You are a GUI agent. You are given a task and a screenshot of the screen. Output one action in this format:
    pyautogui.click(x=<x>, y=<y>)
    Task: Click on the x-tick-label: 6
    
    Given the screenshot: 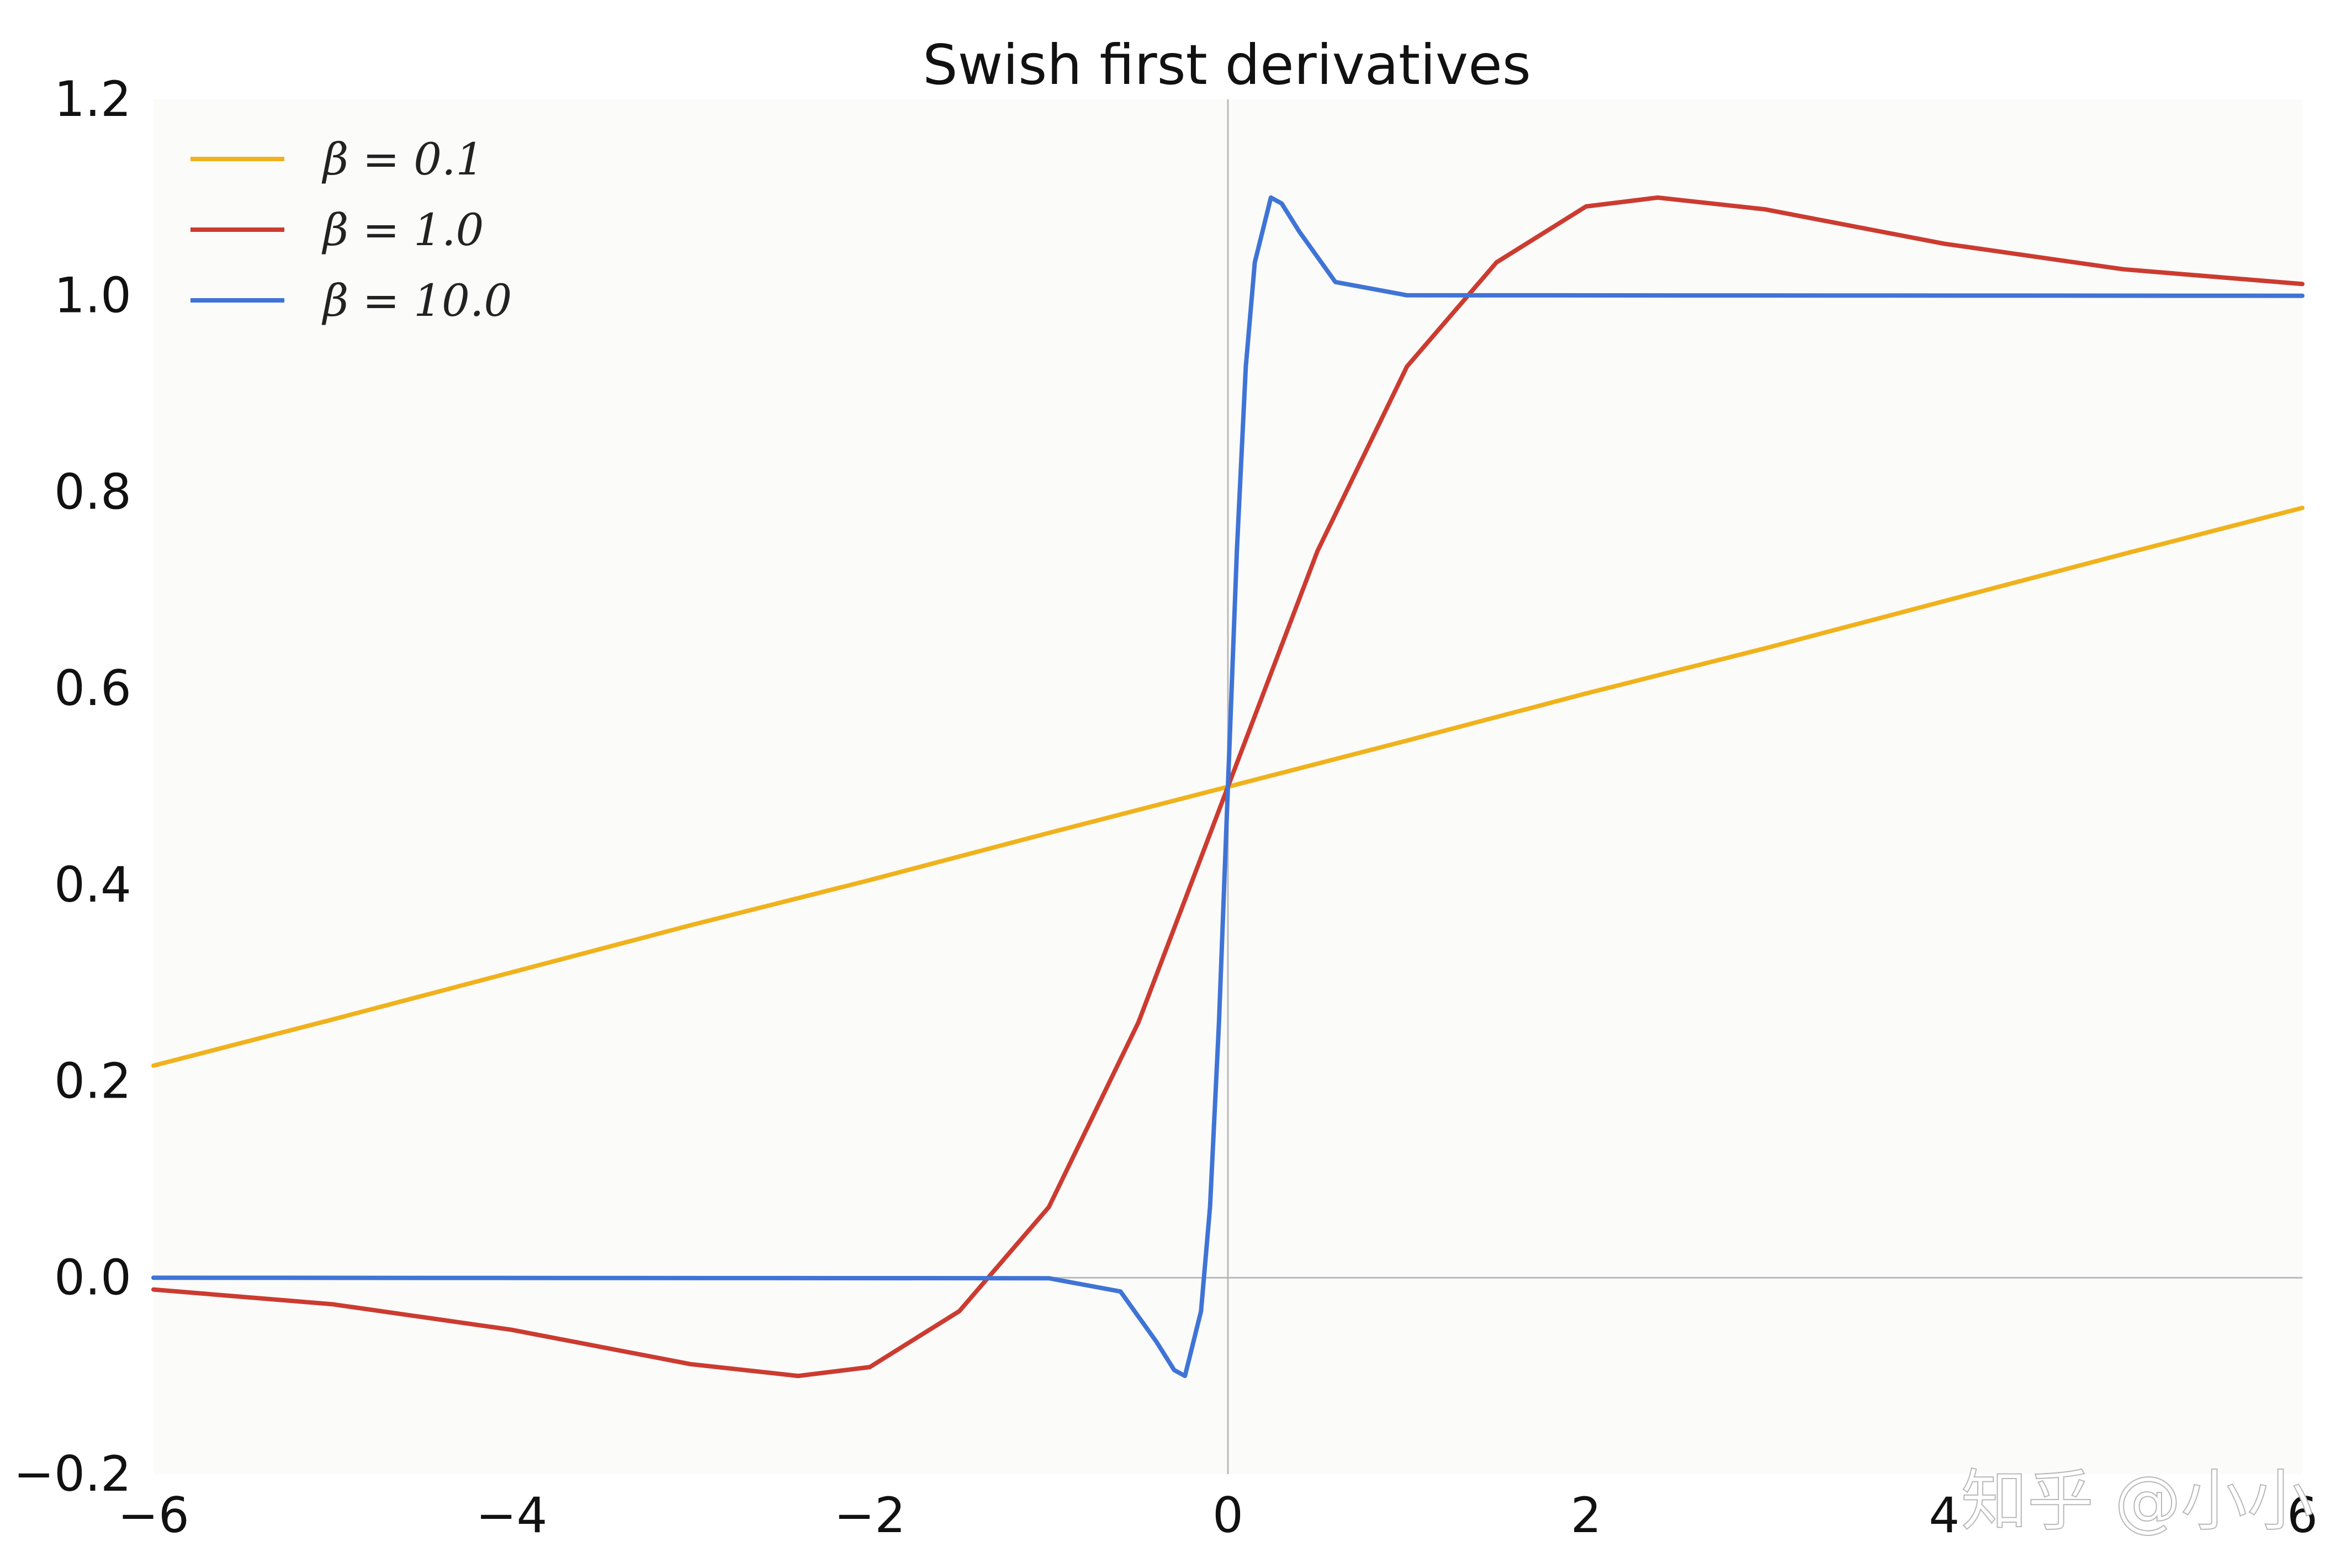 What is the action you would take?
    pyautogui.click(x=2302, y=1515)
    